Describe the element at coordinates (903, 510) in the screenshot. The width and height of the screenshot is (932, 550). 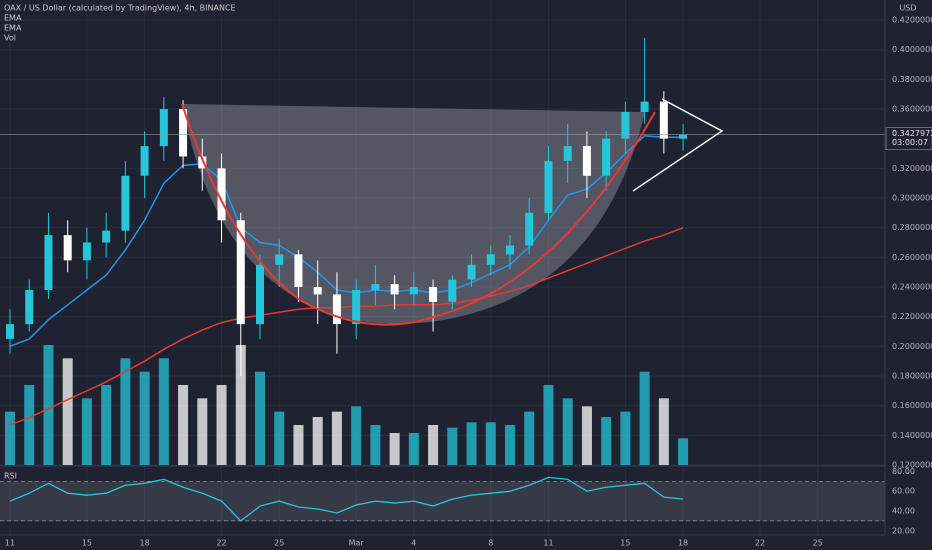
I see `y-tick-label: 40.00` at that location.